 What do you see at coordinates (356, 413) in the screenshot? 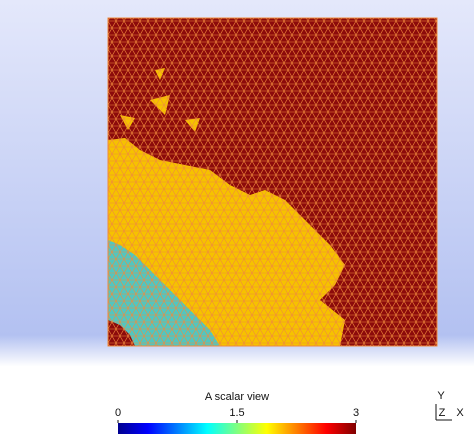
I see `colorbar-tick-label: 3` at bounding box center [356, 413].